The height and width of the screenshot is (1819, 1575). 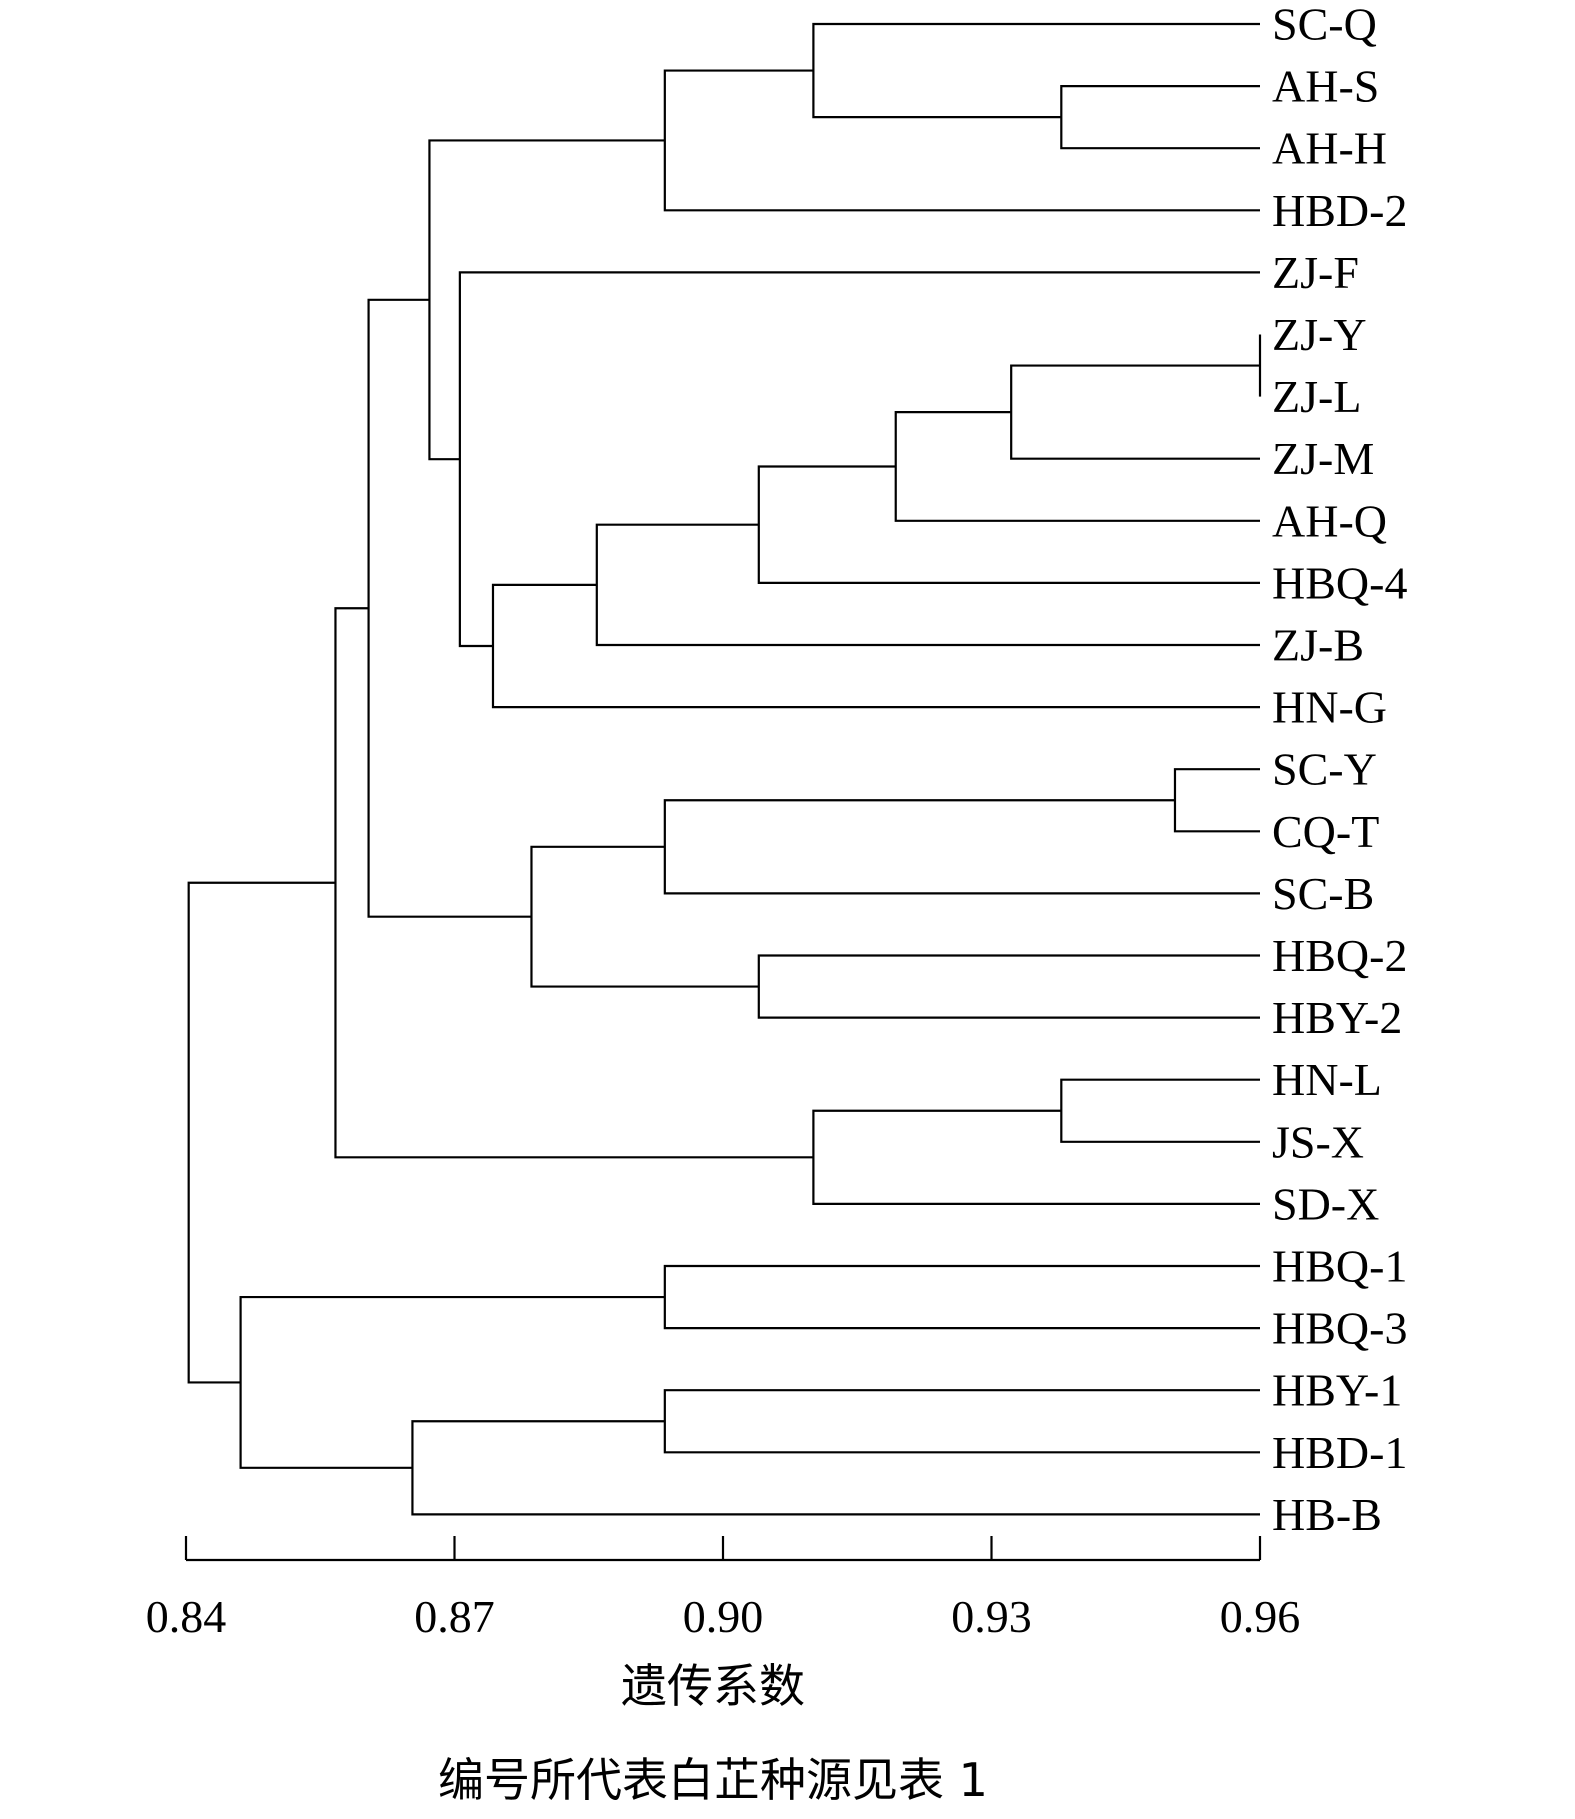 What do you see at coordinates (713, 1780) in the screenshot?
I see `figure-caption: 编号所代表白芷种源见表 1` at bounding box center [713, 1780].